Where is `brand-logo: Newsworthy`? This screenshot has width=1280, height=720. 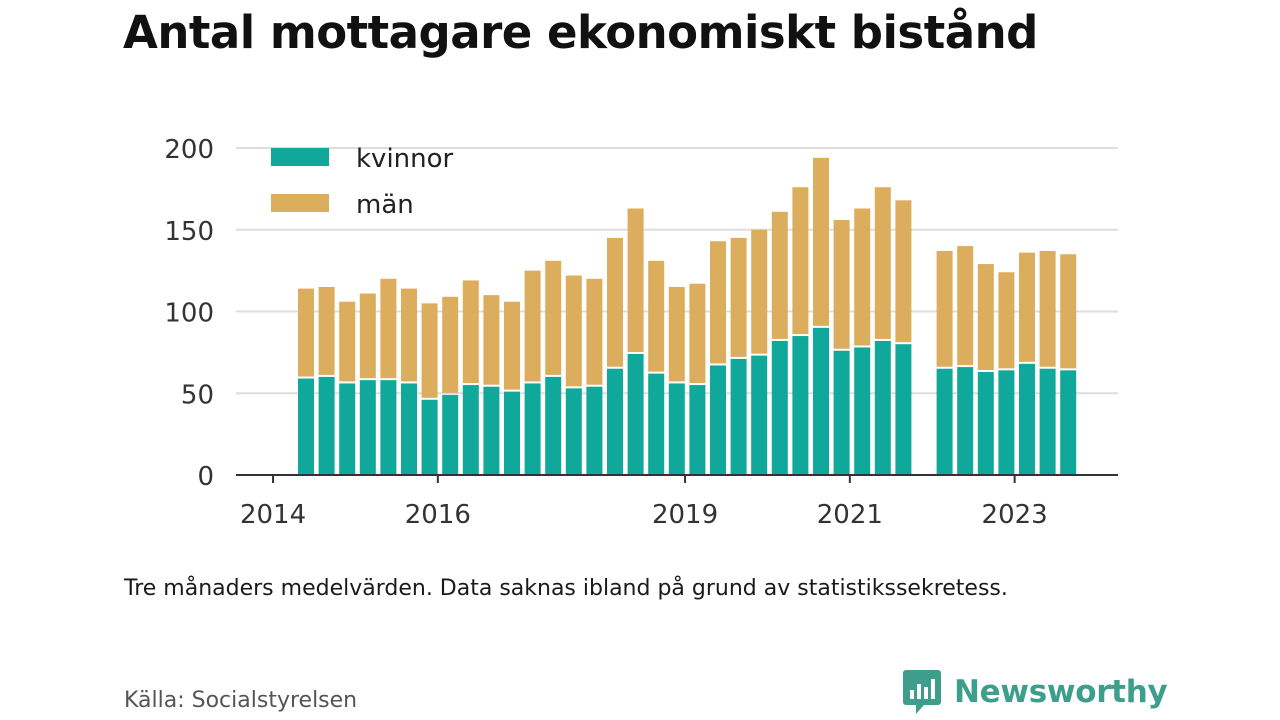 brand-logo: Newsworthy is located at coordinates (1035, 692).